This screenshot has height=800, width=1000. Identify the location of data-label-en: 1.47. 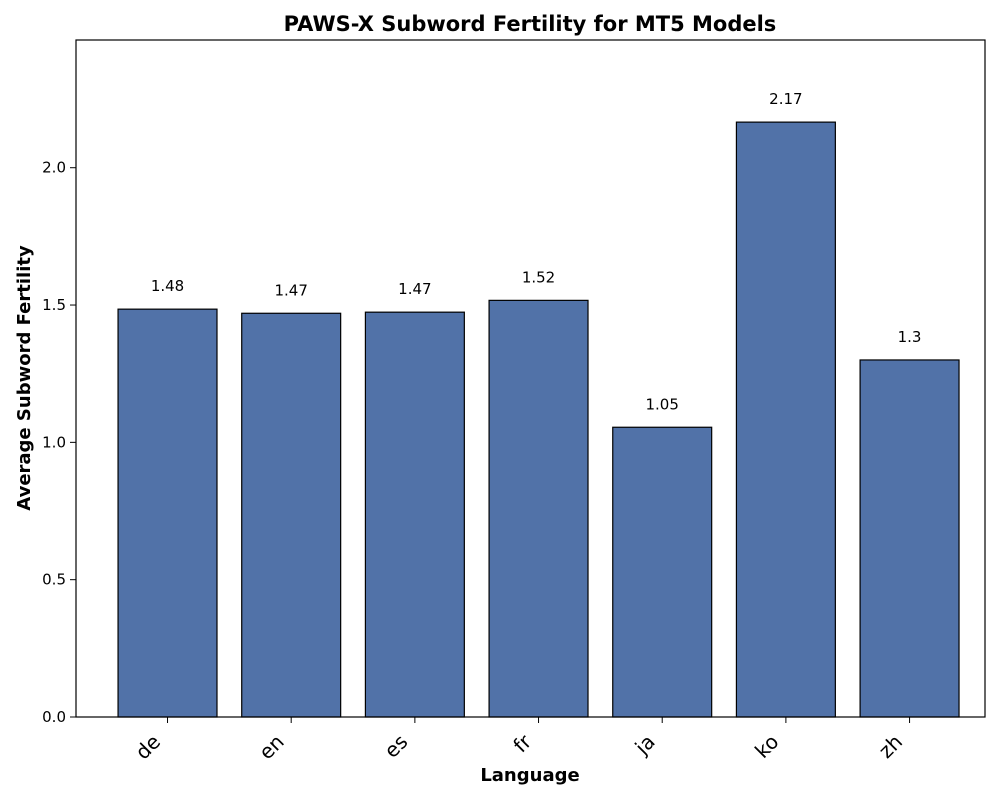
(290, 290).